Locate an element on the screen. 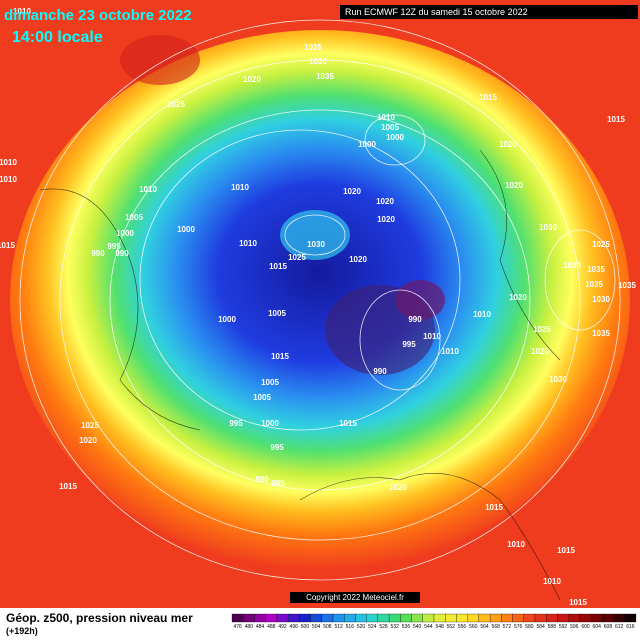 The width and height of the screenshot is (640, 640). colorbar-label: 488 is located at coordinates (271, 627).